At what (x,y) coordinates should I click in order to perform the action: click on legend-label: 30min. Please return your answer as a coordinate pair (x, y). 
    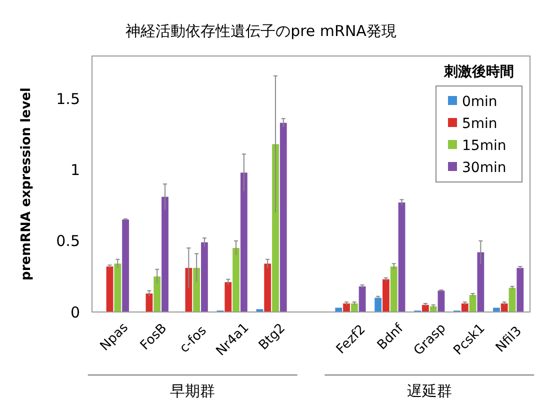
    Looking at the image, I should click on (484, 168).